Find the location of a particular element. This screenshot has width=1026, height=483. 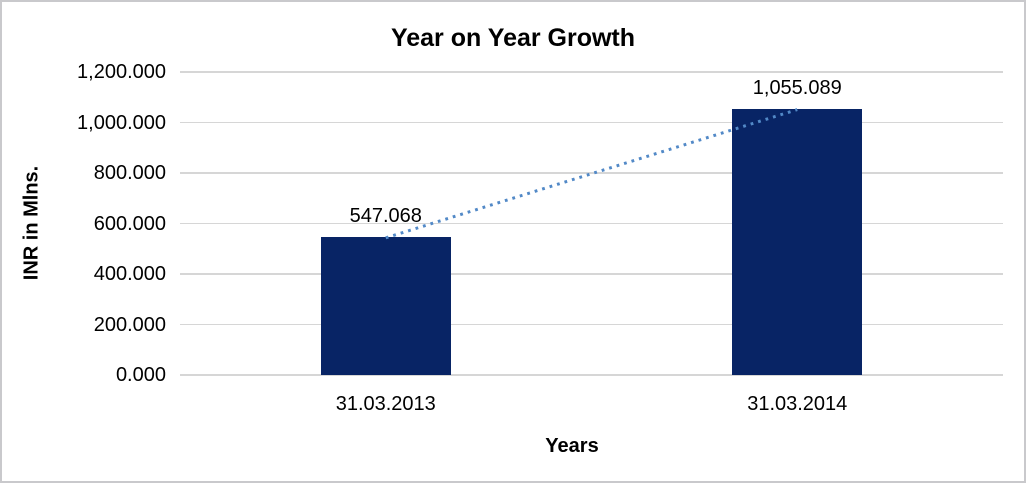

chart-title: Year on Year Growth is located at coordinates (513, 38).